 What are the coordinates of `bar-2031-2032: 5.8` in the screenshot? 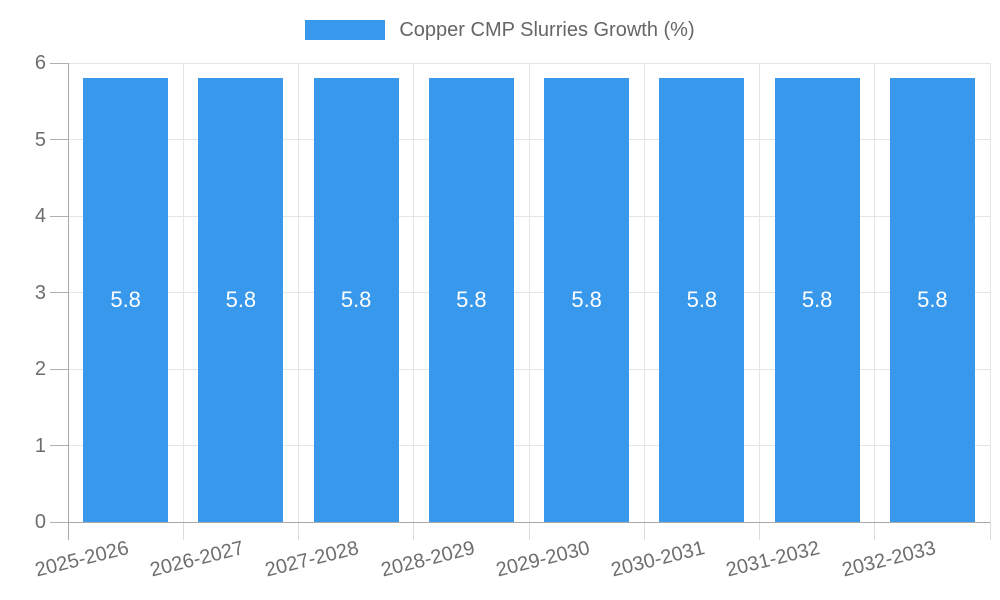 It's located at (817, 300).